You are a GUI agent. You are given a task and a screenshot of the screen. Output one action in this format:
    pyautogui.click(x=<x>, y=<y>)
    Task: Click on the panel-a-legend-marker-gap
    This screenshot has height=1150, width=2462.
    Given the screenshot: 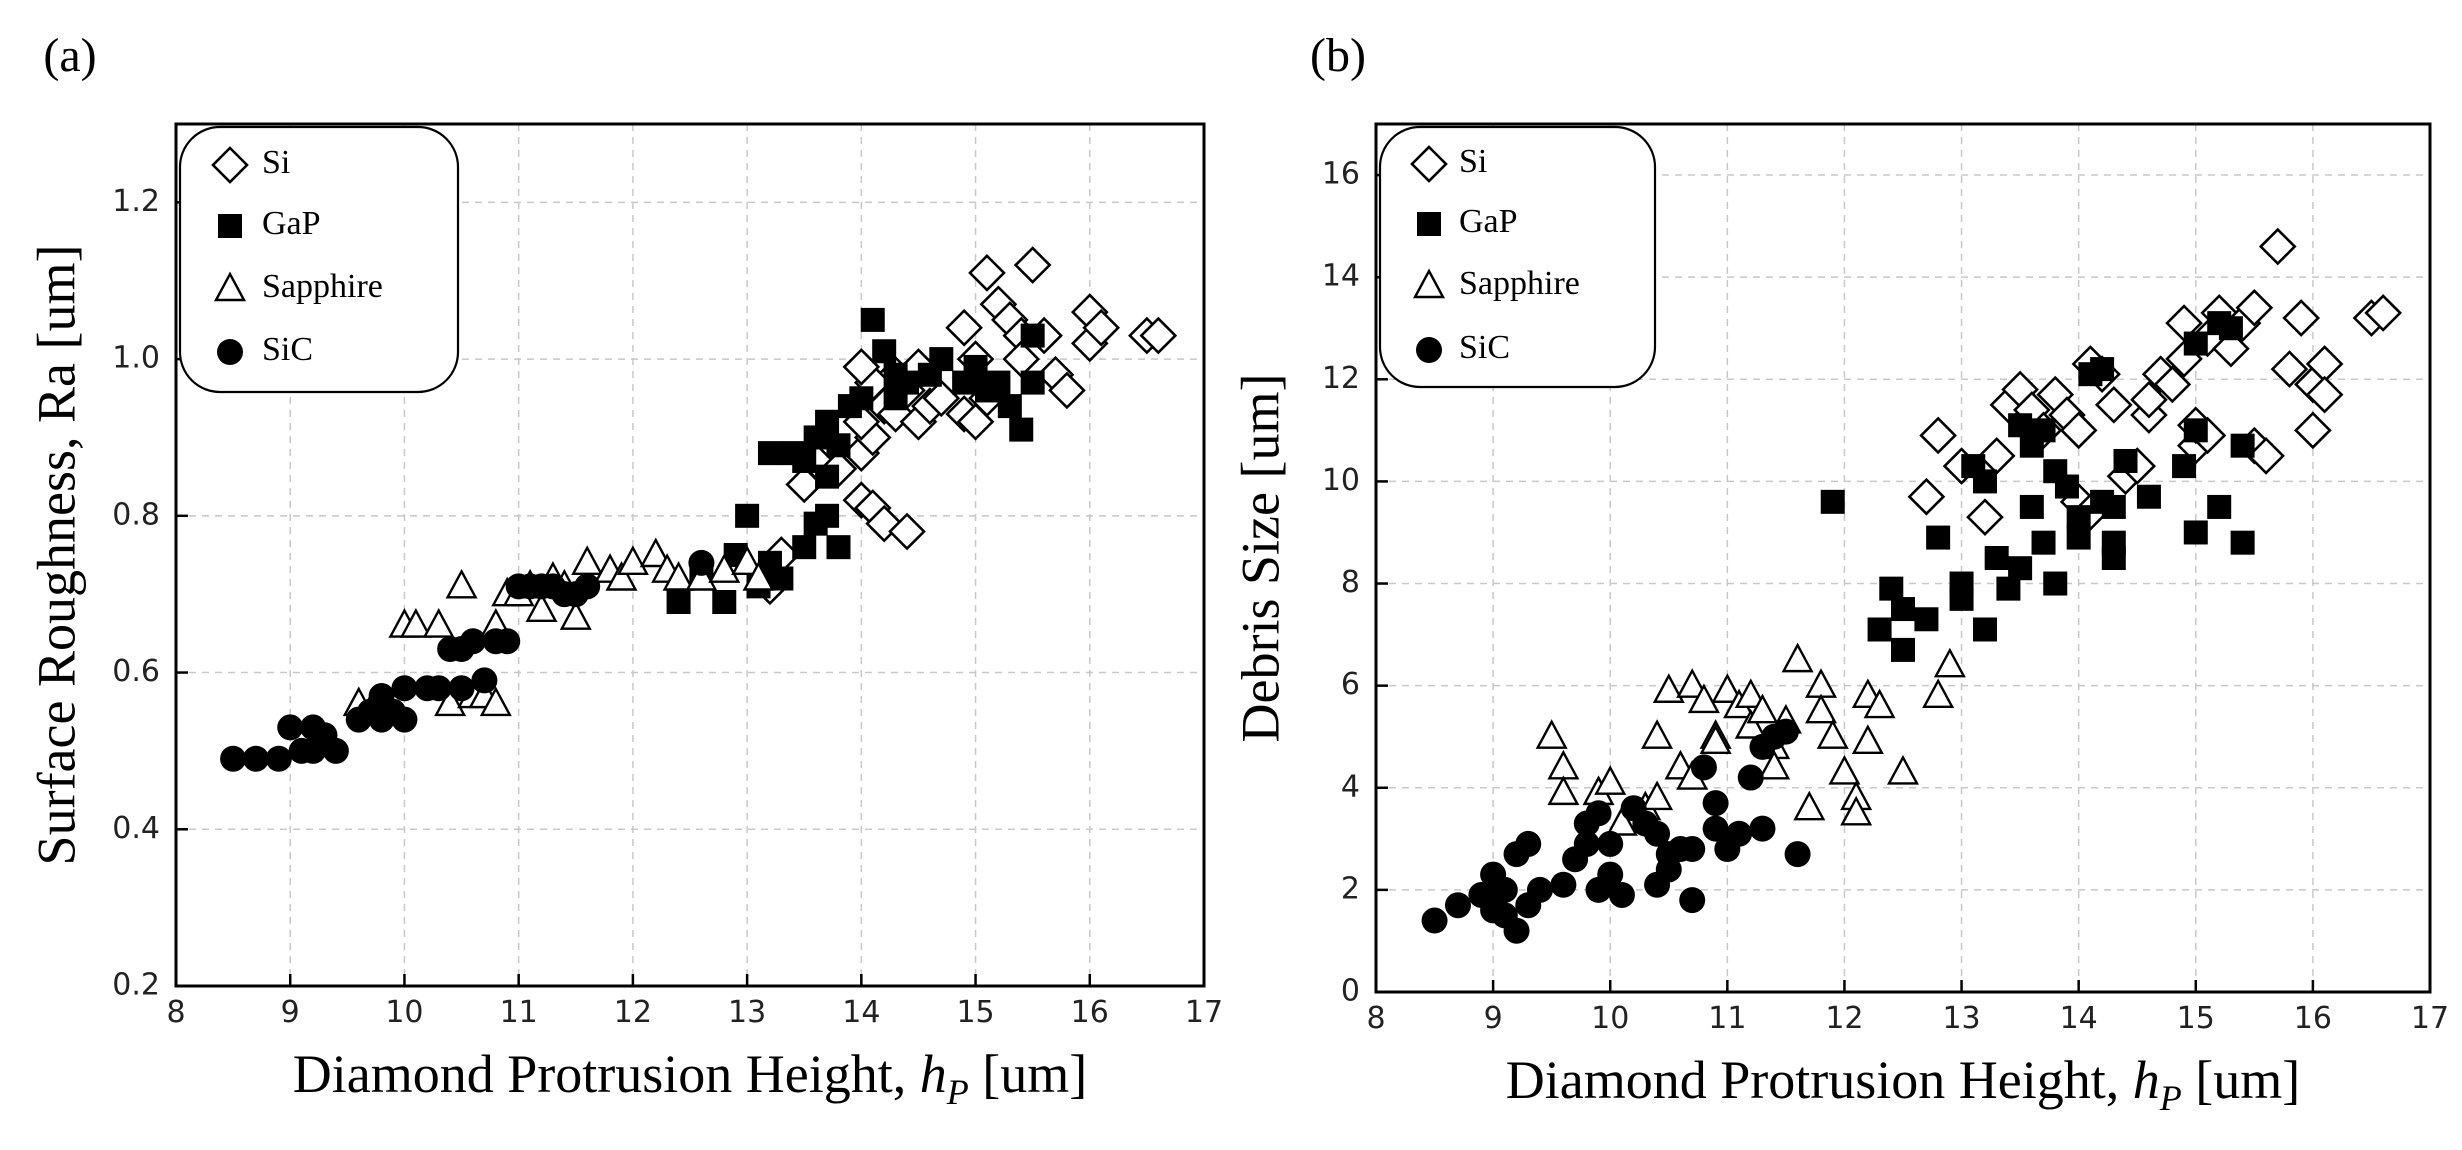 What is the action you would take?
    pyautogui.click(x=230, y=226)
    